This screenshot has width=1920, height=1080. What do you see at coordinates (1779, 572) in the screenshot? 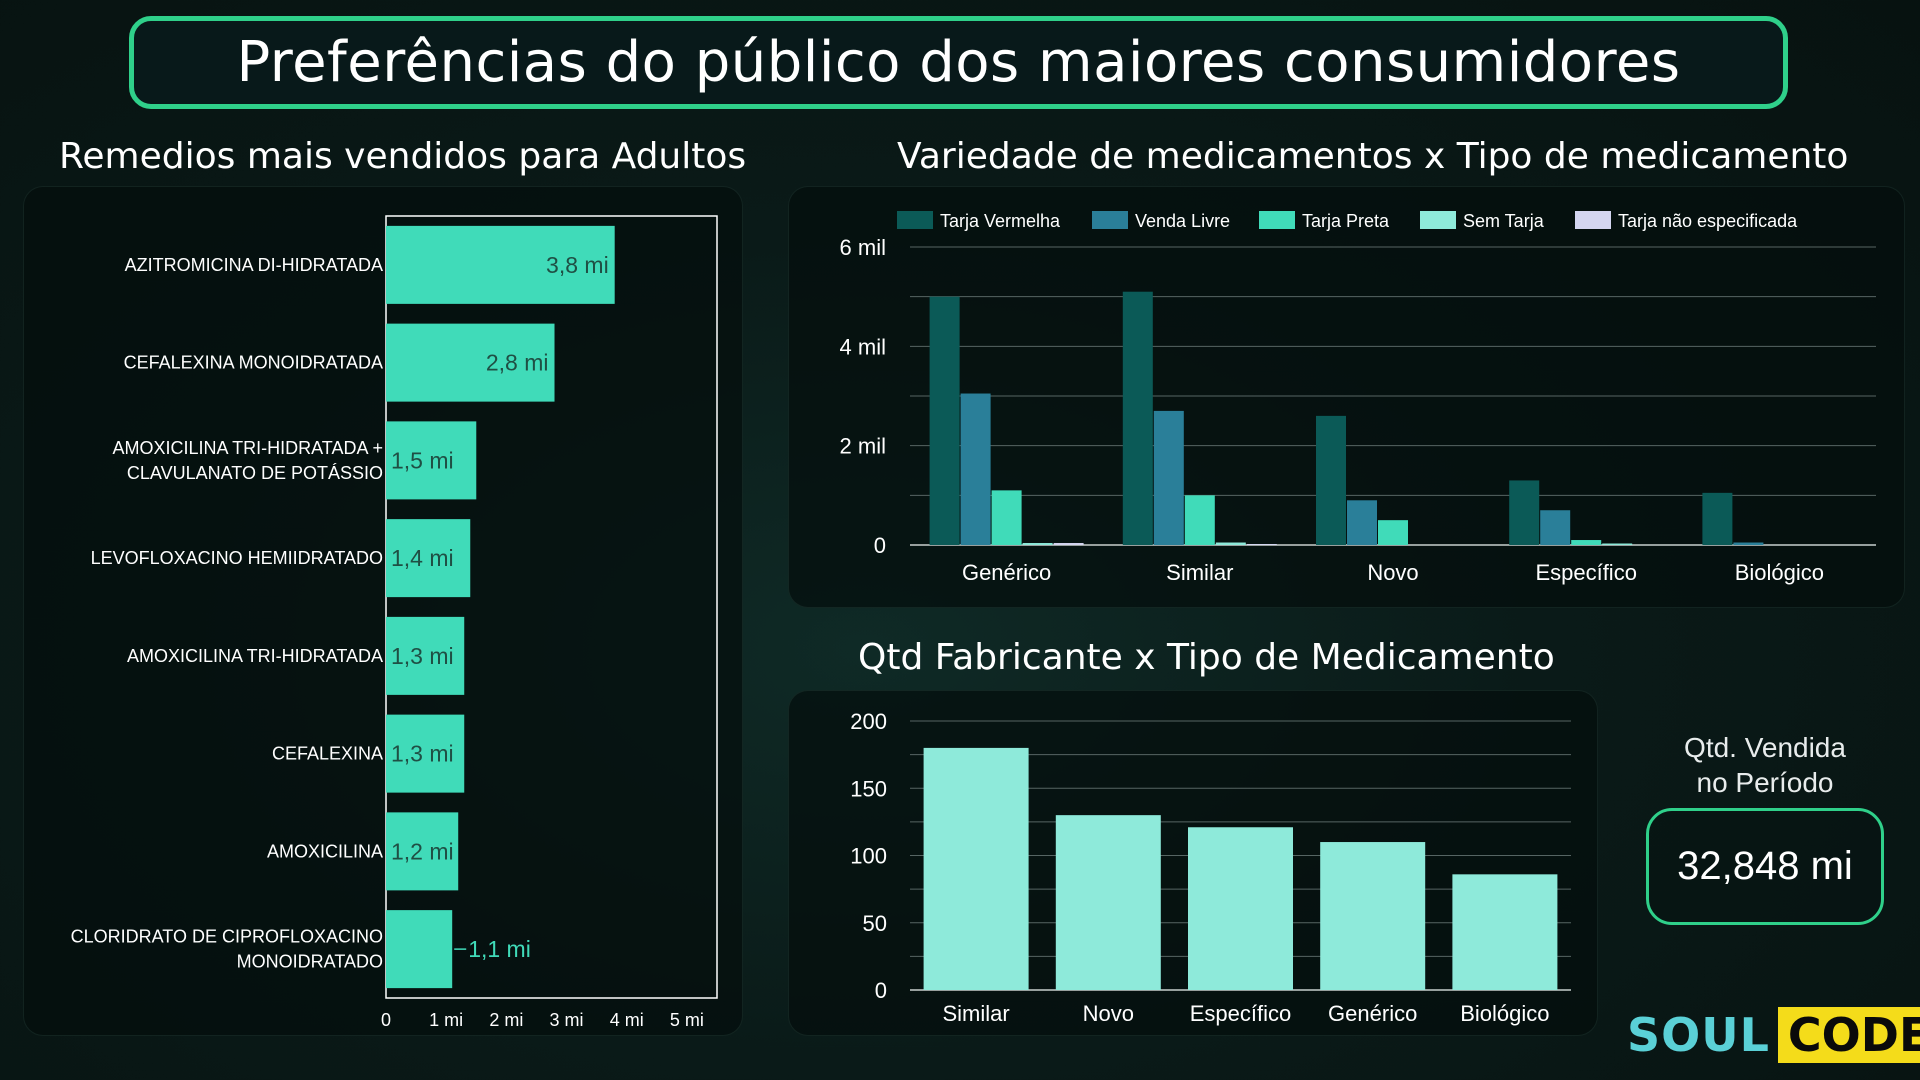
I see `chart2-x-tick-label: Biológico` at bounding box center [1779, 572].